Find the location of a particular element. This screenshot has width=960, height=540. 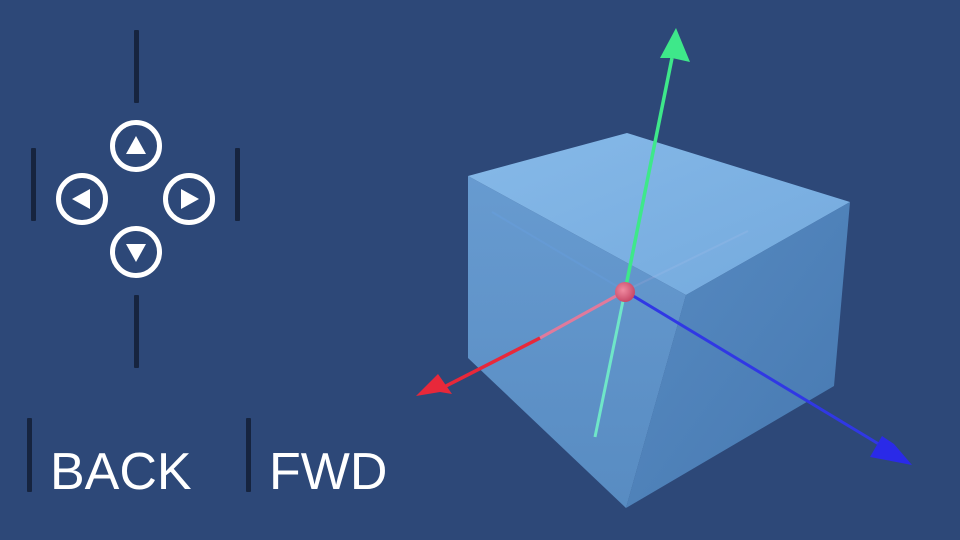

axis-y-lower is located at coordinates (610, 364).